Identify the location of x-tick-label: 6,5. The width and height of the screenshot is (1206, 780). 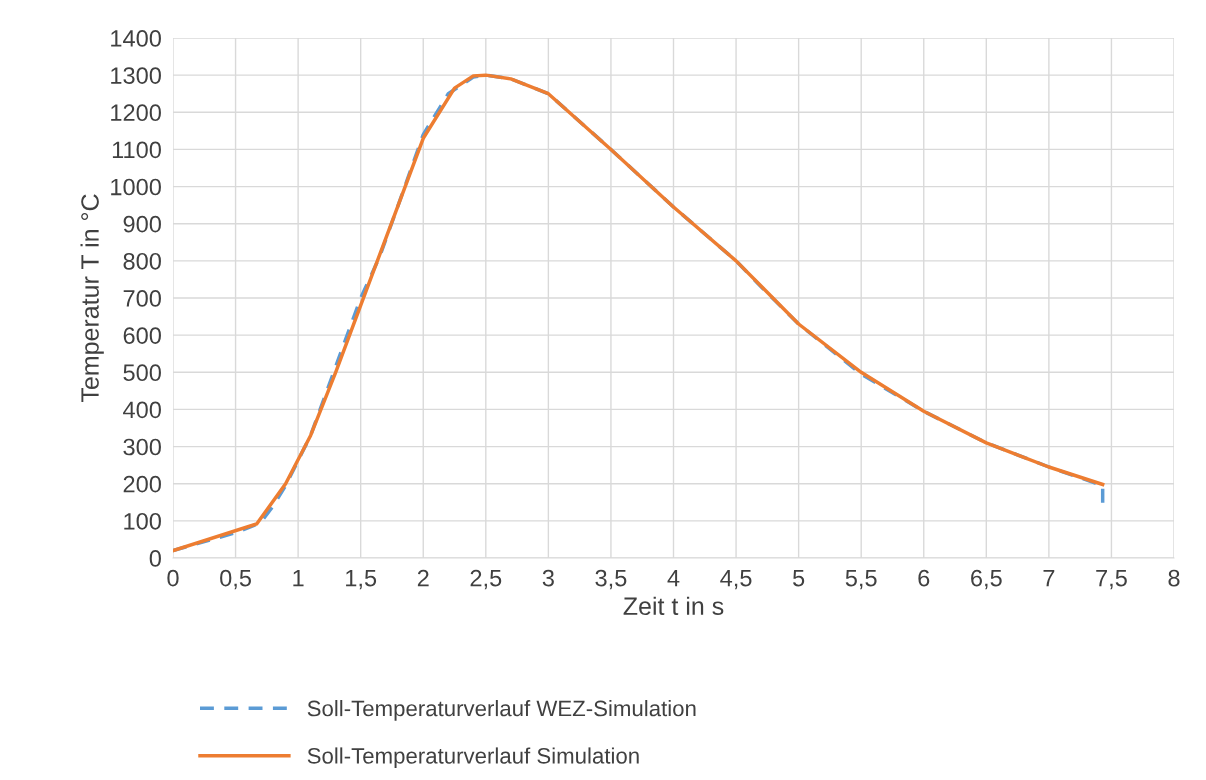
(986, 579).